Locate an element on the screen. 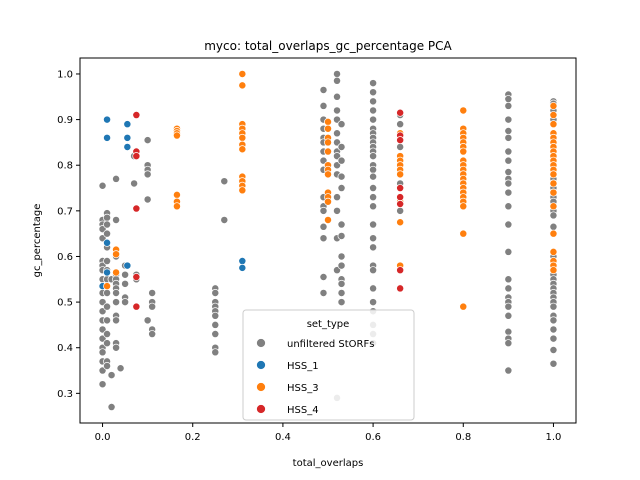  y-tick-label: 0.5 is located at coordinates (65, 303).